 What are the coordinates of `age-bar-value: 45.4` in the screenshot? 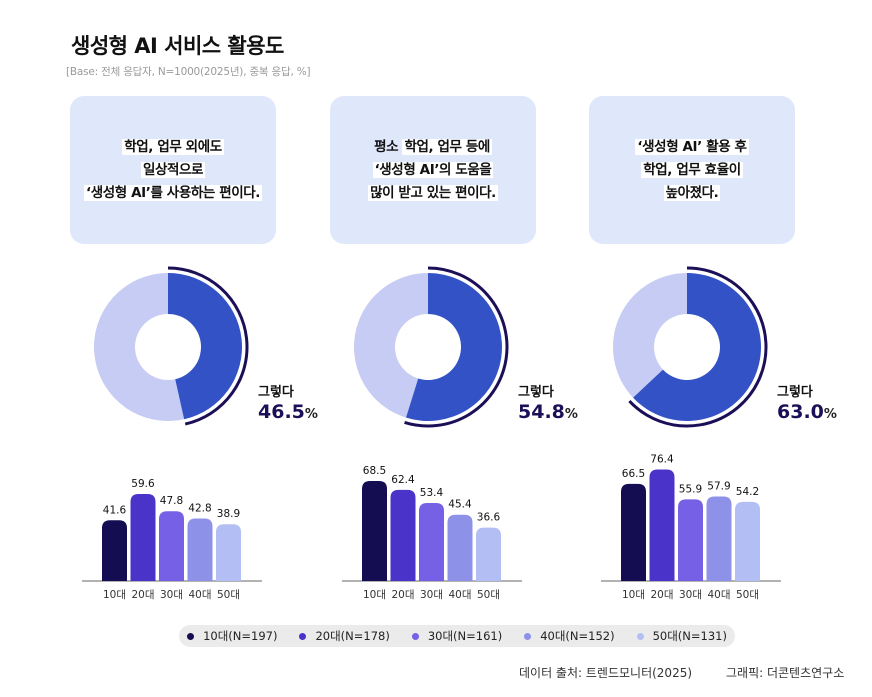 It's located at (460, 505).